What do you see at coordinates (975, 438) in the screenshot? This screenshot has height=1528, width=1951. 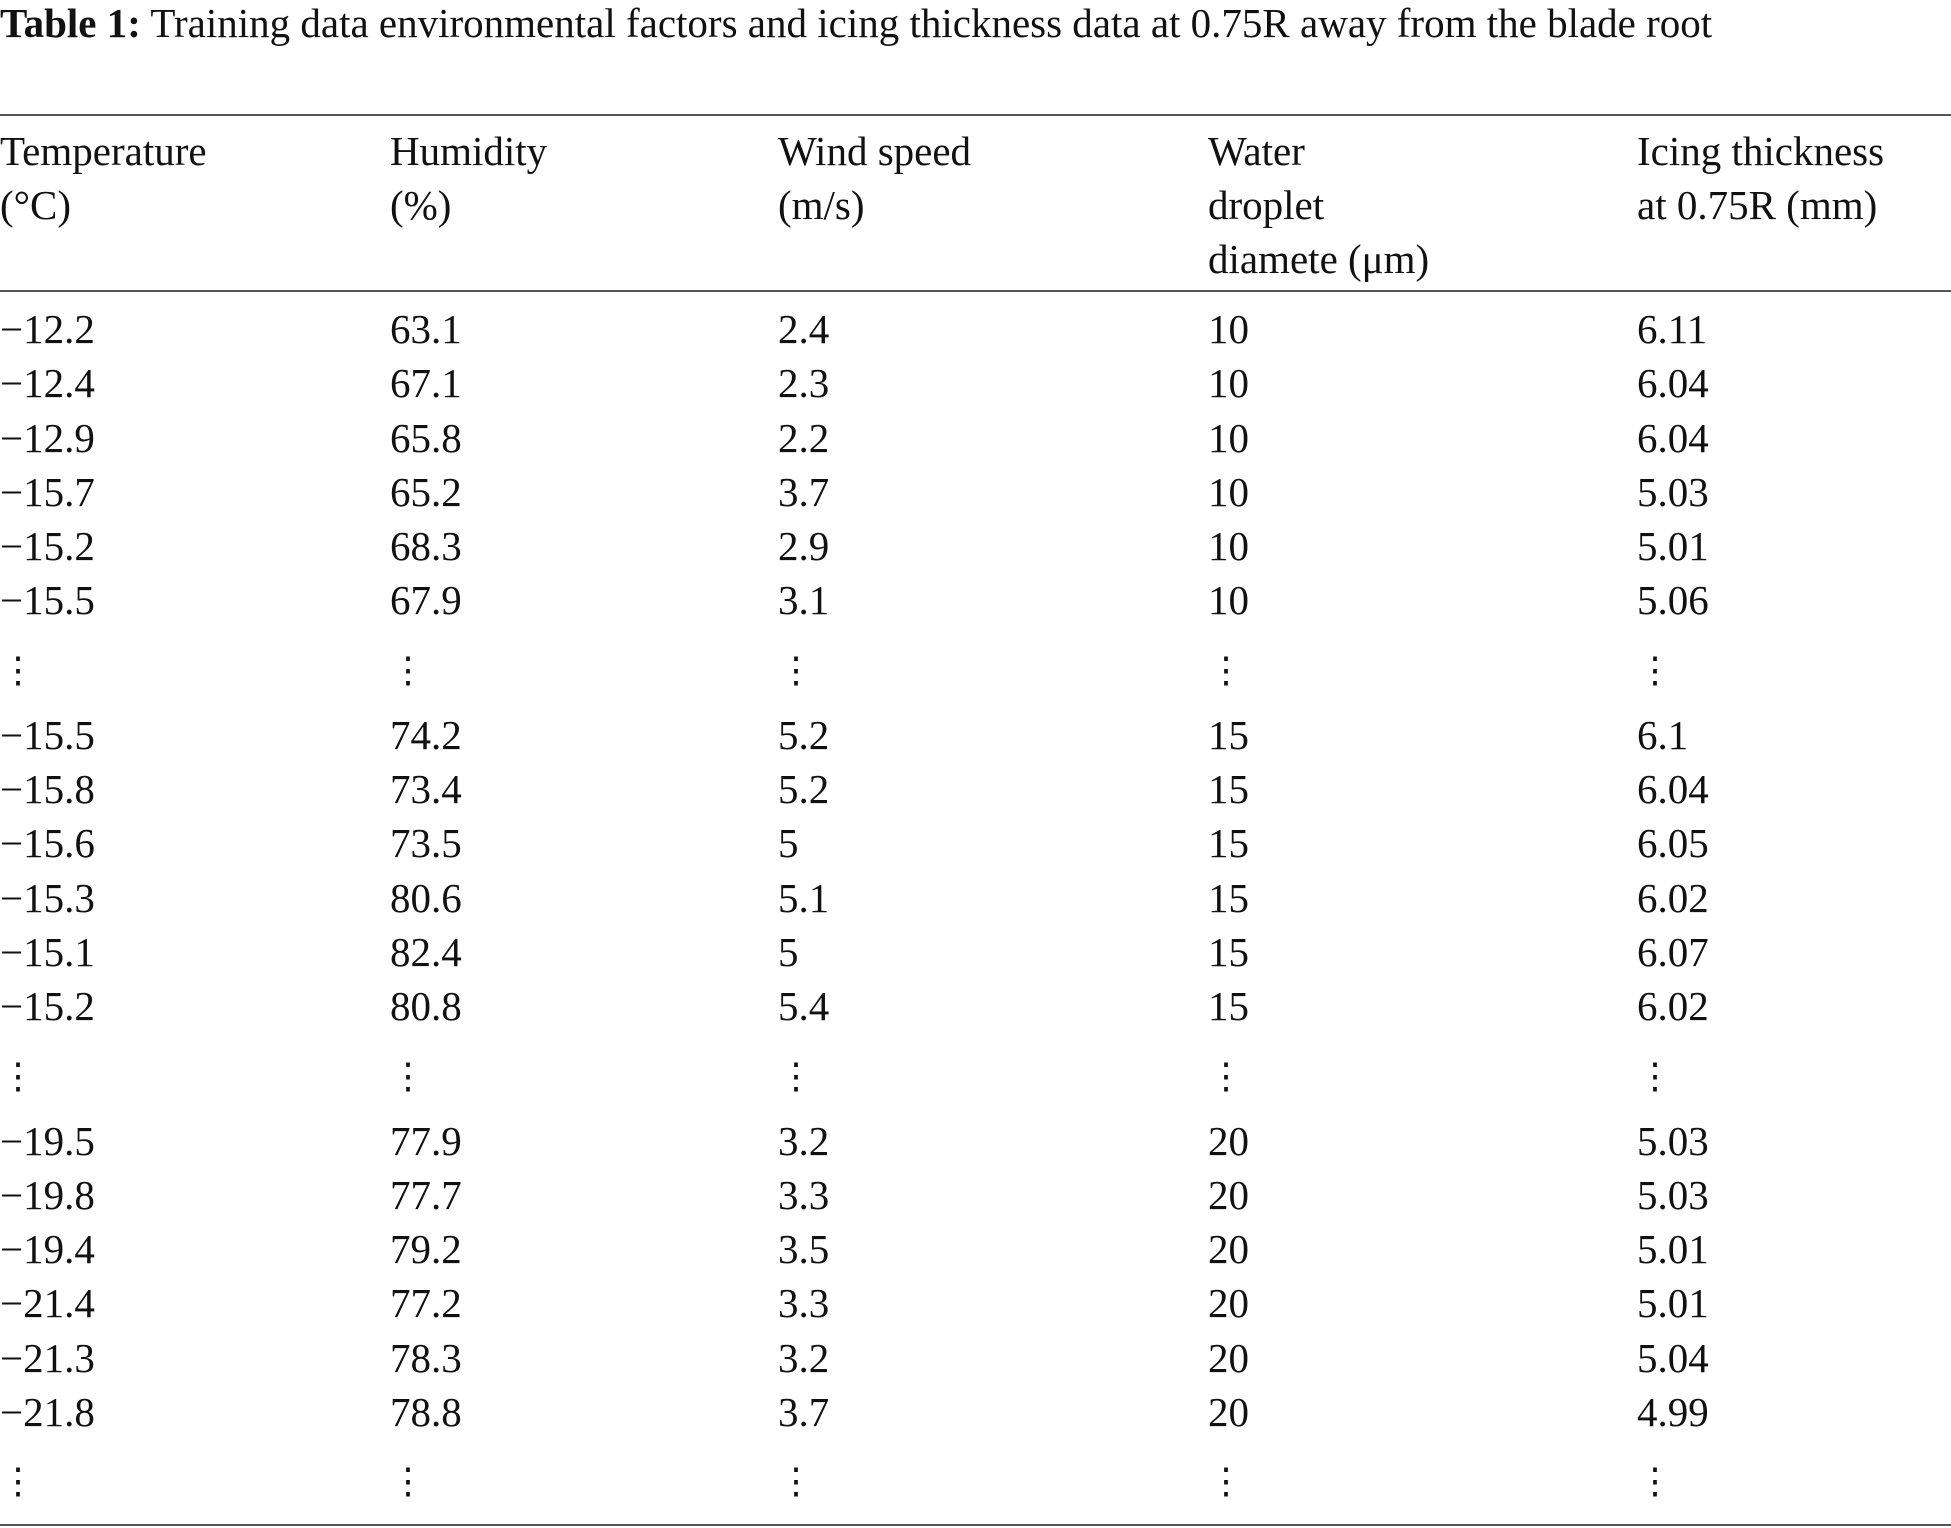 I see `table-row: −12.9 65.8 2.2 10 6.04` at bounding box center [975, 438].